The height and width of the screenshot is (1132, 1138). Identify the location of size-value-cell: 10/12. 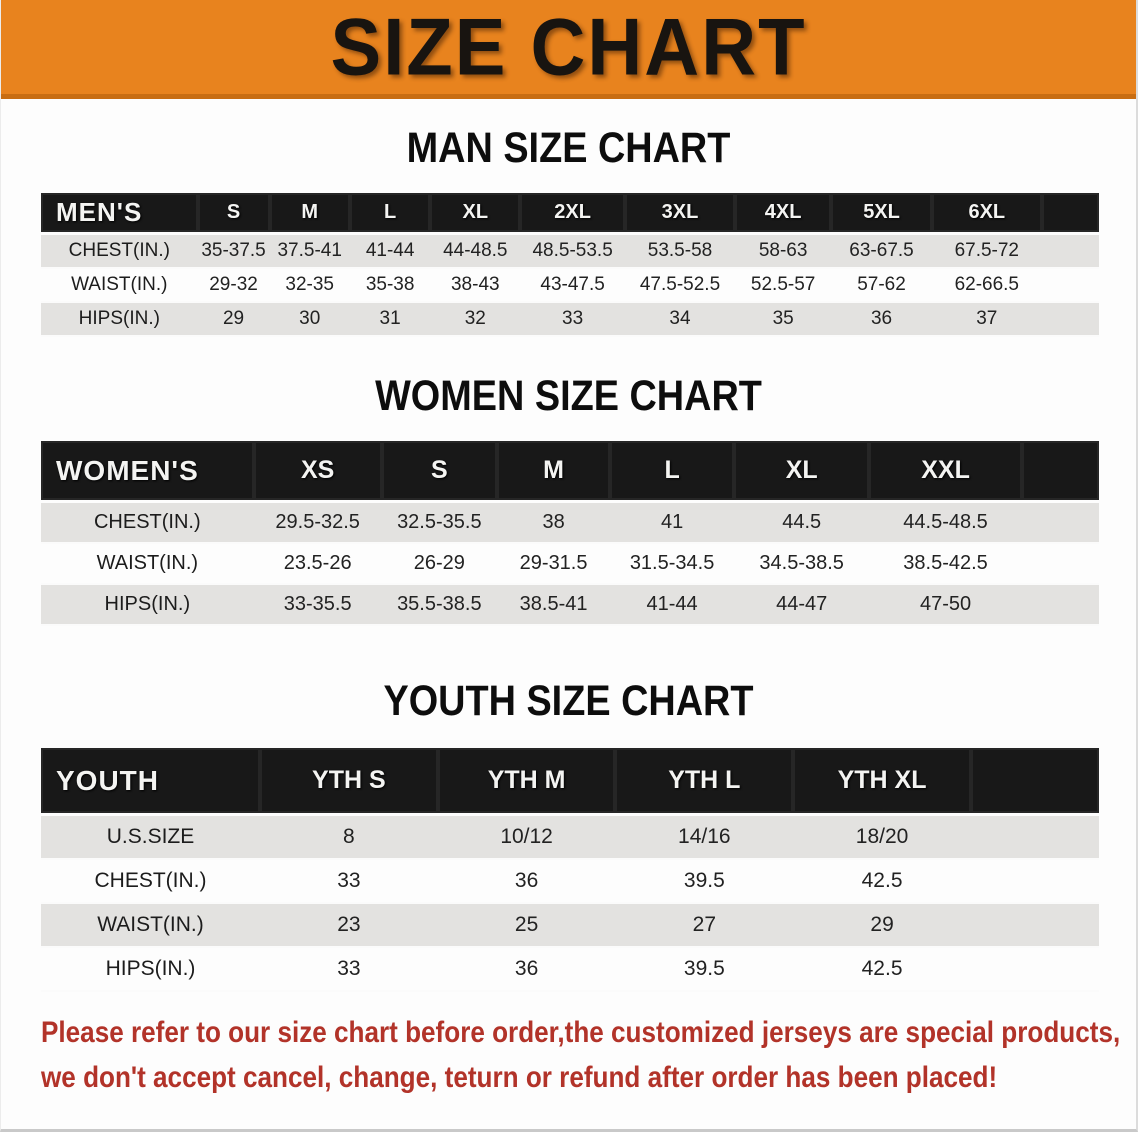
(526, 838).